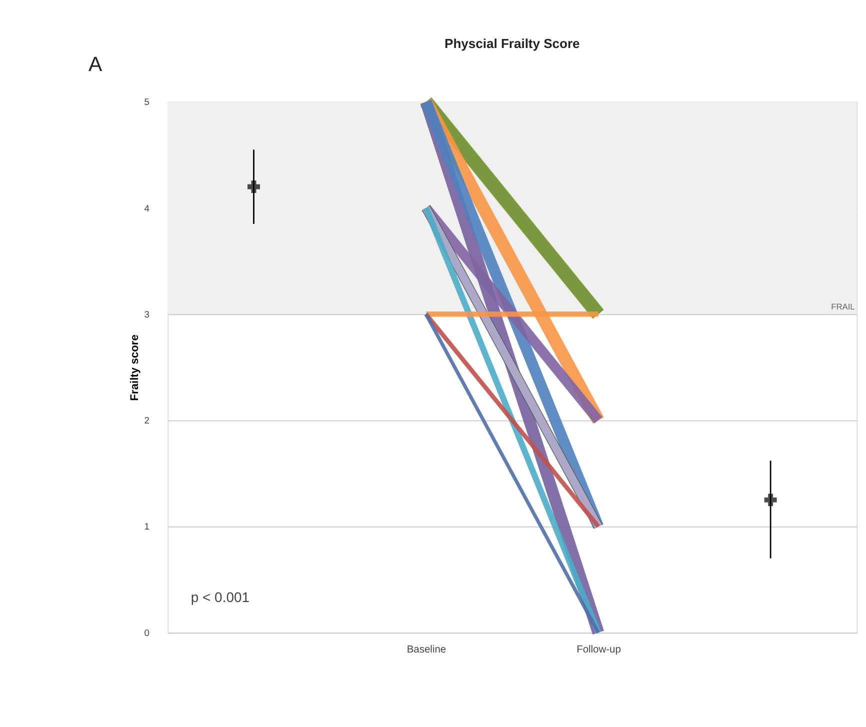  Describe the element at coordinates (147, 208) in the screenshot. I see `y-tick-label: 4` at that location.